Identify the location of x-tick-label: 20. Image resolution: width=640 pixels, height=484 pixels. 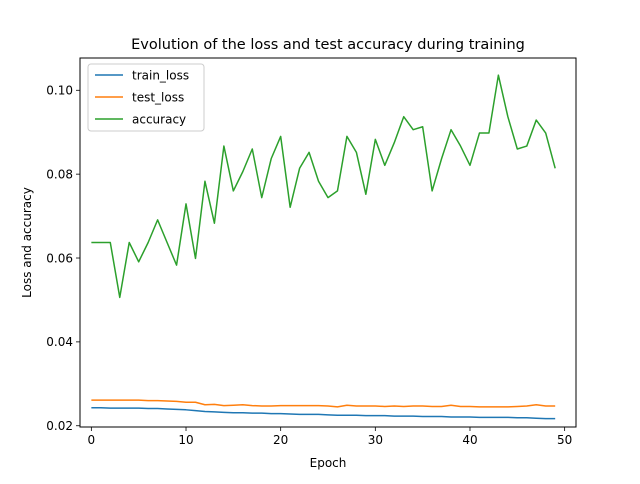
(280, 440).